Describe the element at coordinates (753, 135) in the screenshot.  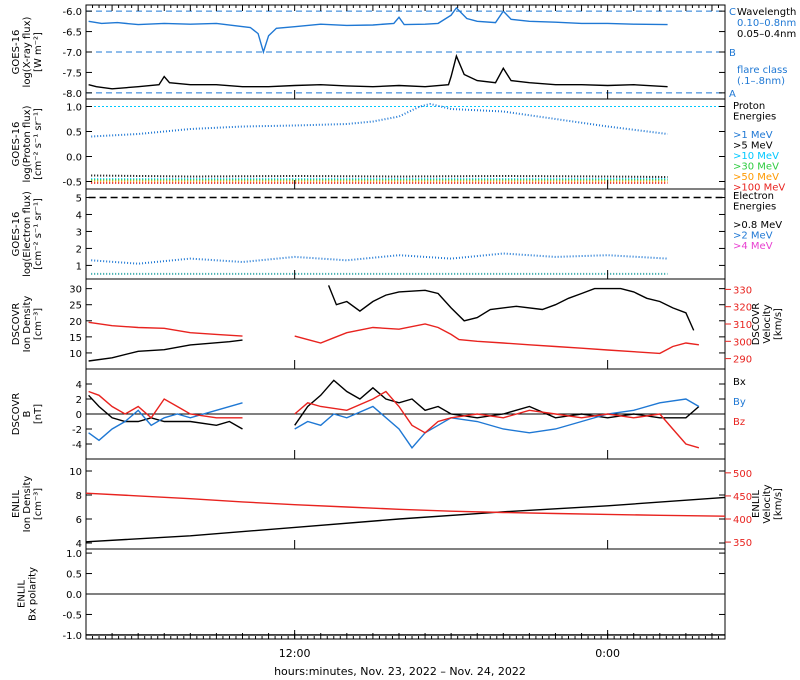
I see `legend-entry: >1 MeV` at that location.